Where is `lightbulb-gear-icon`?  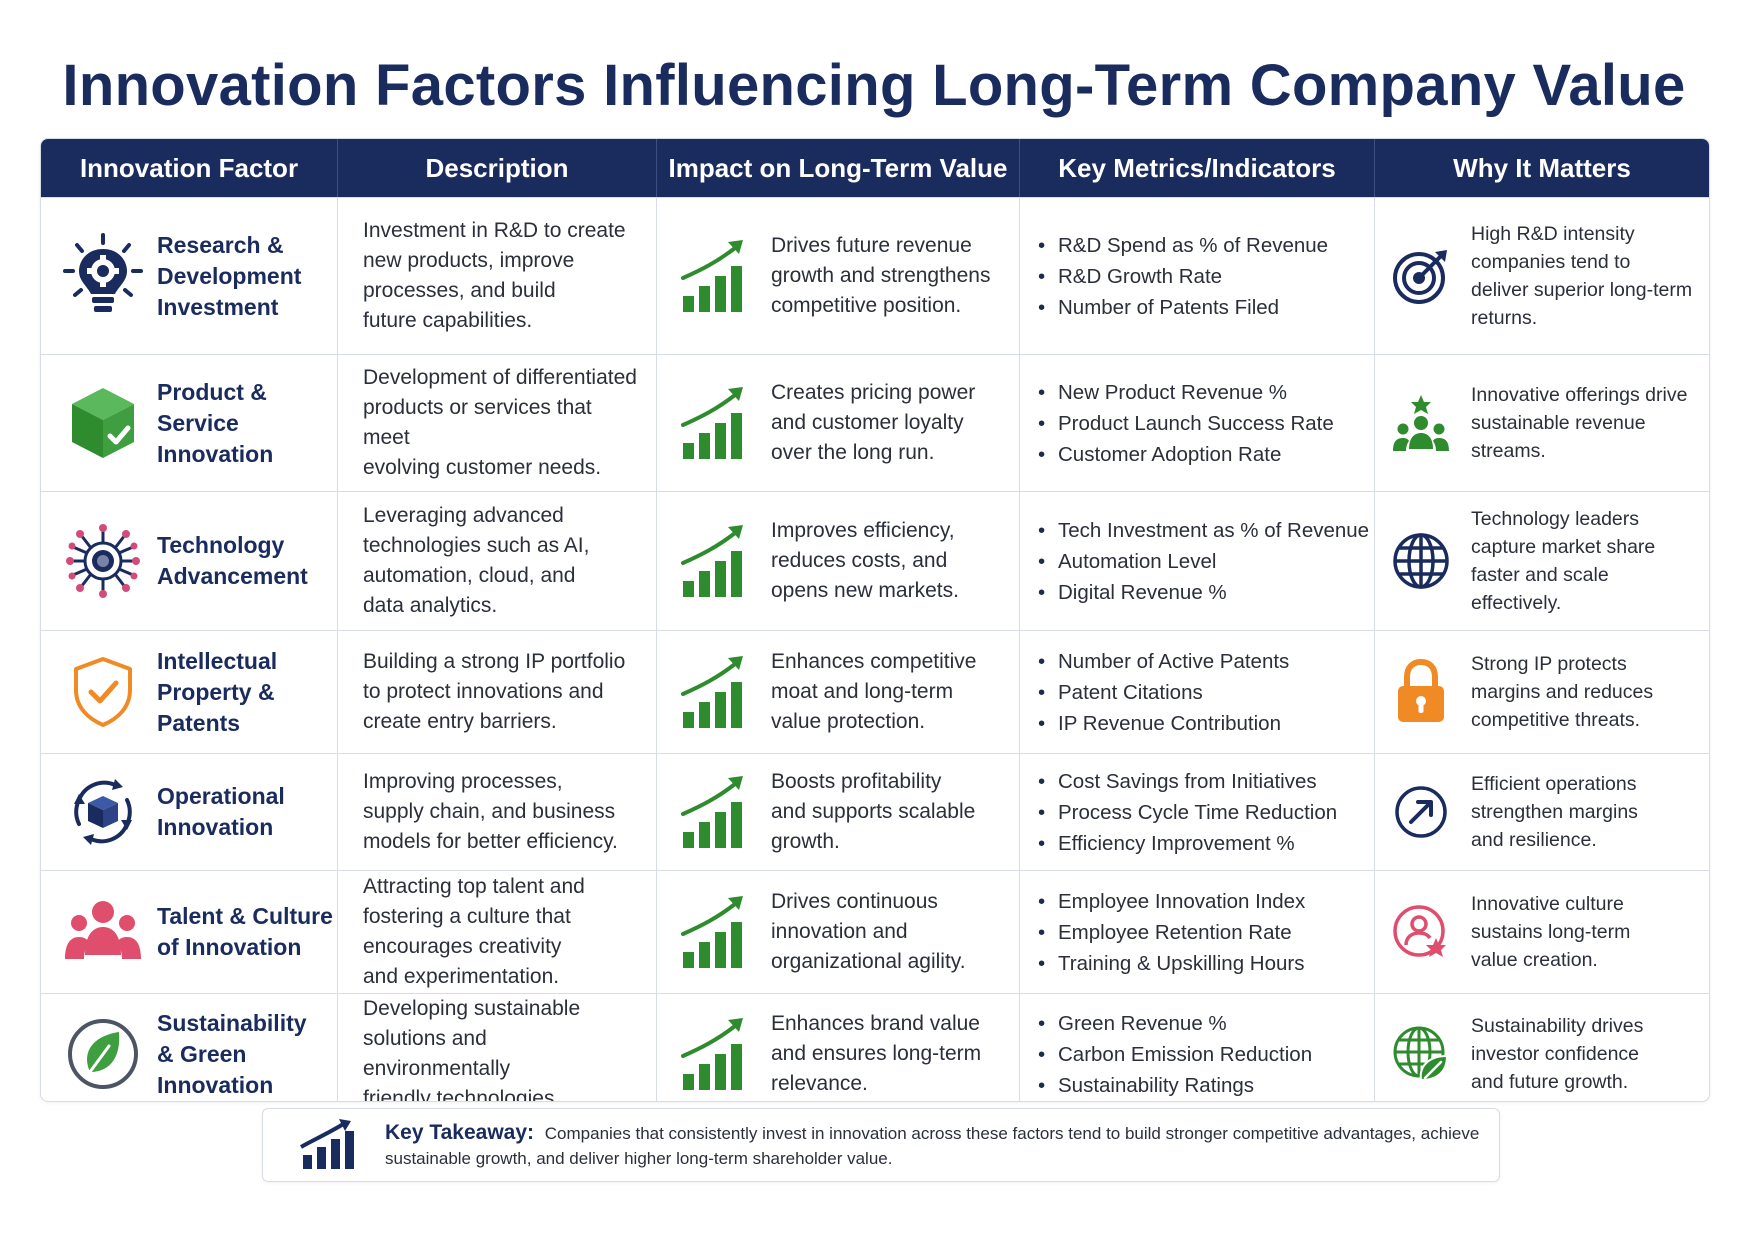
lightbulb-gear-icon is located at coordinates (103, 276).